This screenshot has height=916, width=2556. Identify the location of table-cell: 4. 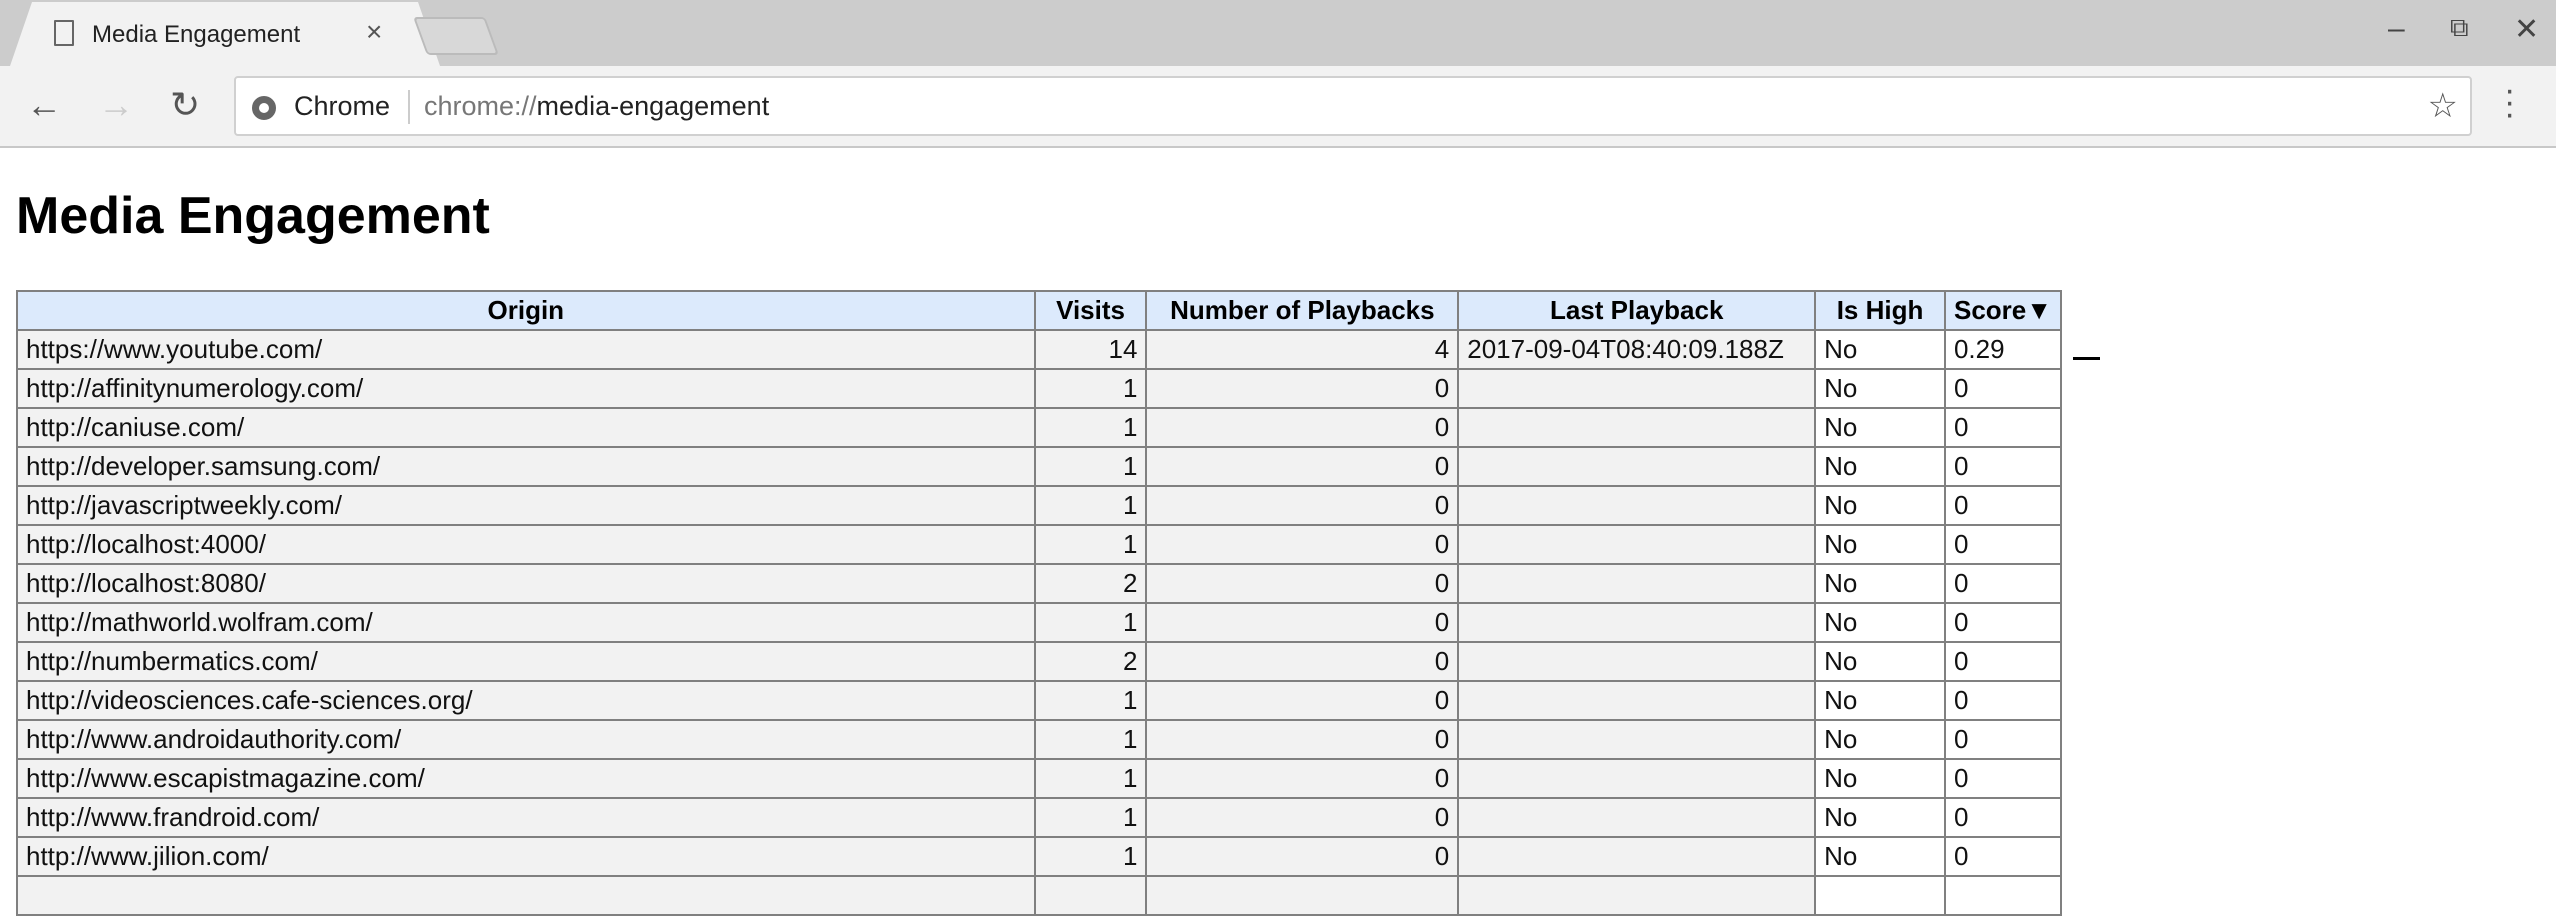
(1302, 349).